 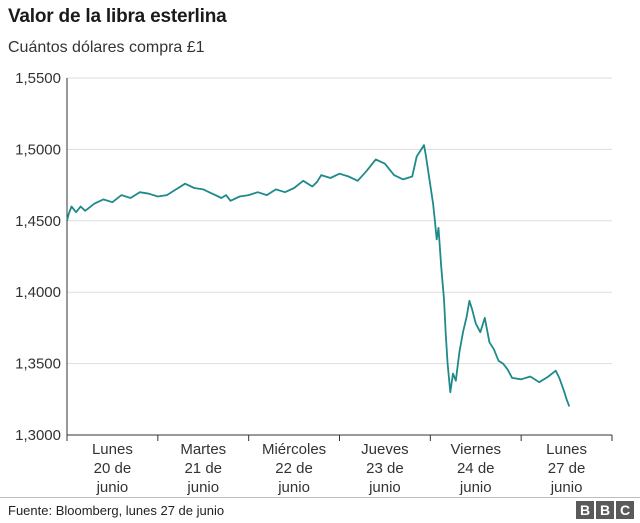 I want to click on x-tick-label: Viernes, so click(x=475, y=449).